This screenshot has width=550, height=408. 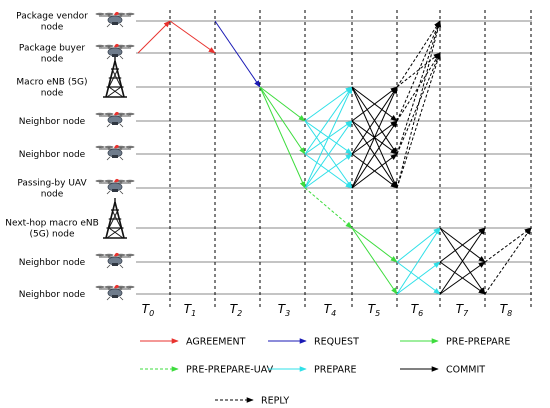 What do you see at coordinates (52, 224) in the screenshot?
I see `node-label: Next-hop macro eNB` at bounding box center [52, 224].